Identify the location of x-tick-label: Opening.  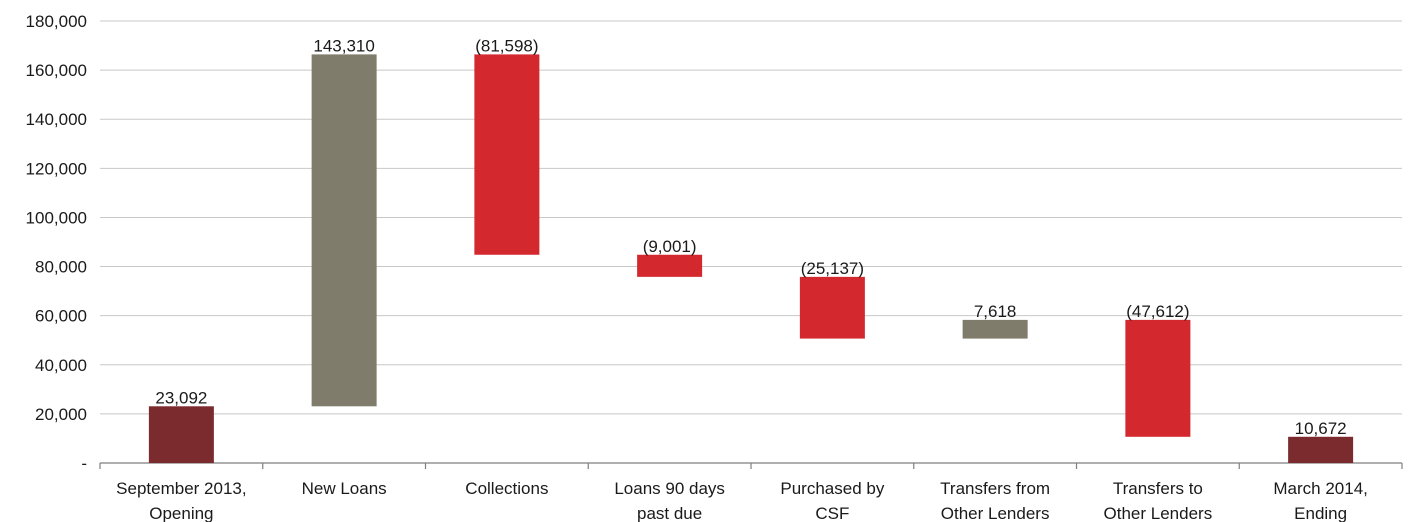
(181, 513).